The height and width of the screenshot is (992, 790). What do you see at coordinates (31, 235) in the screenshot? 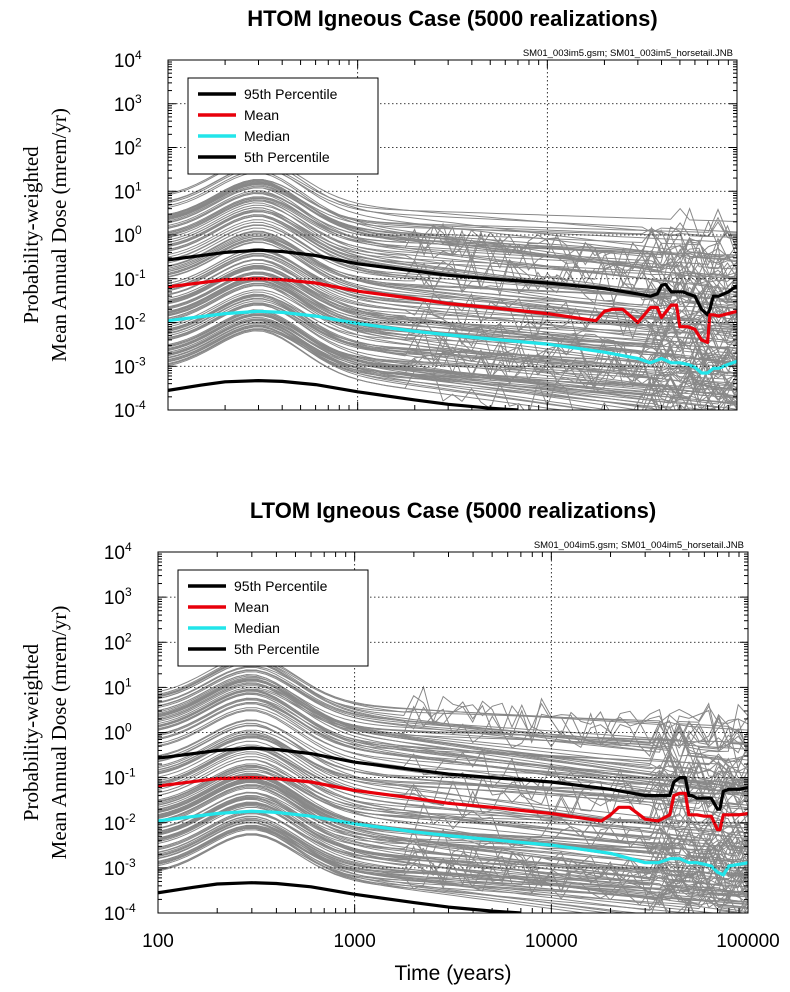
I see `y-axis-label-line-1: Probability-weighted` at bounding box center [31, 235].